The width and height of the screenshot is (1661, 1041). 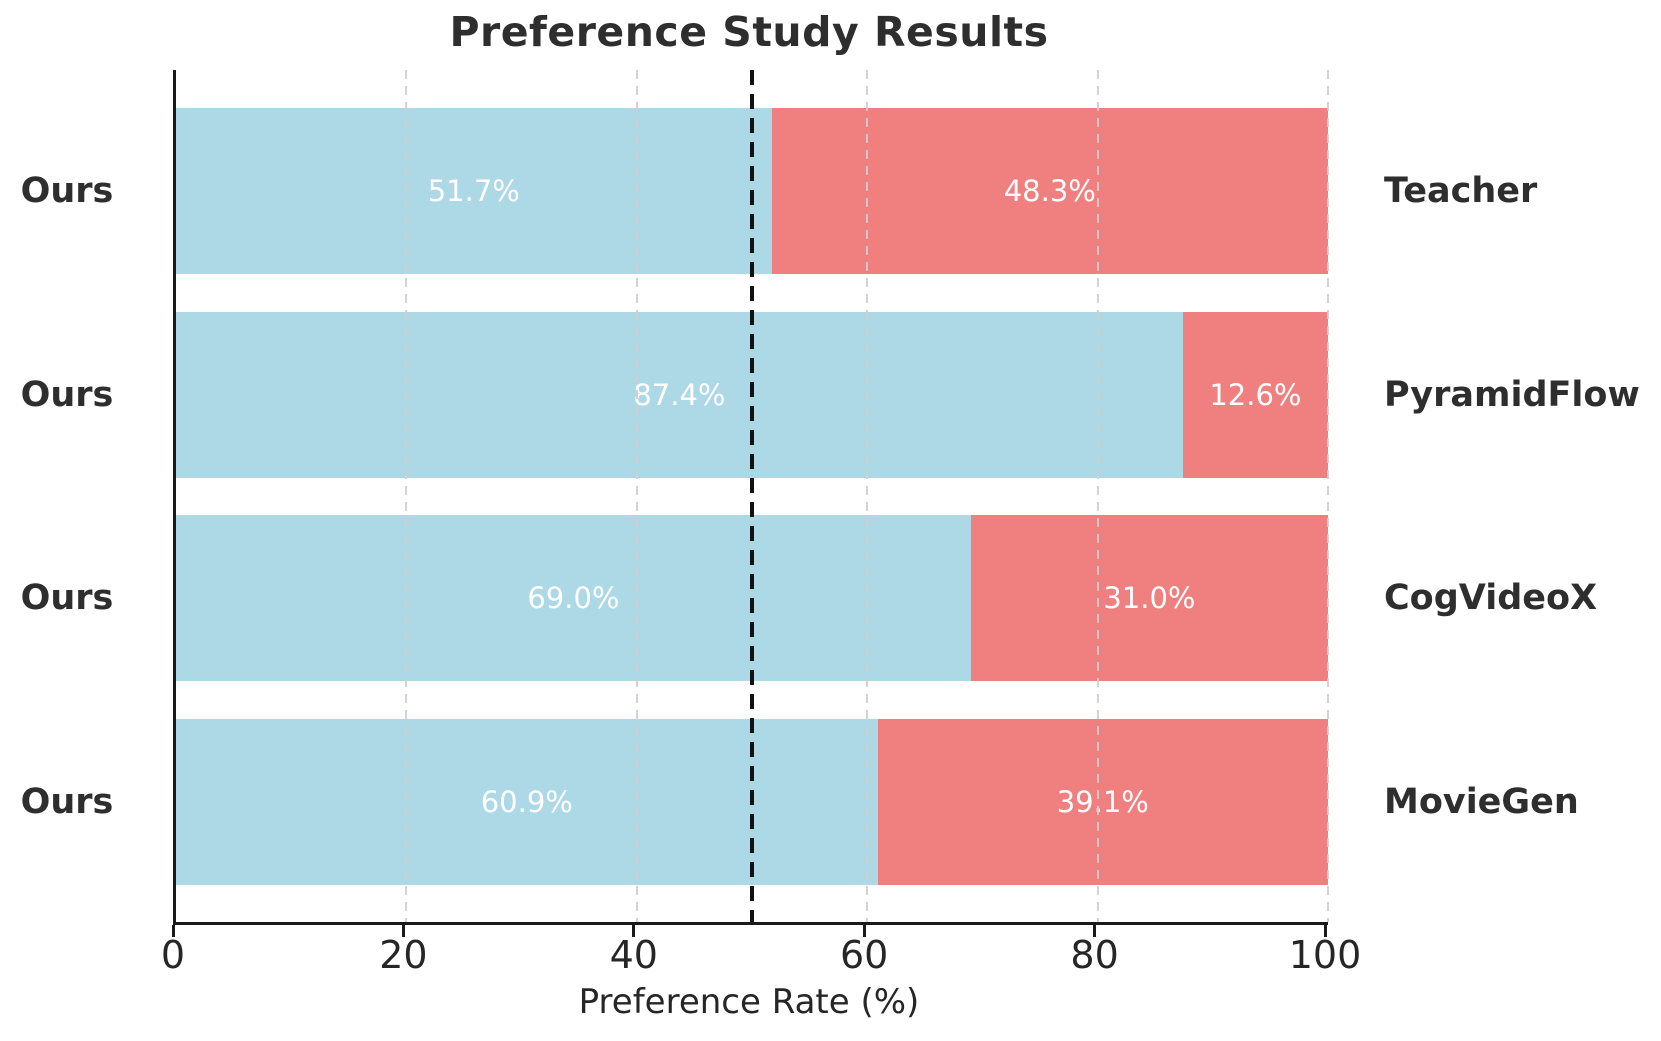 I want to click on bar-row-pyramidflow: 87.4% 12.6%, so click(x=752, y=394).